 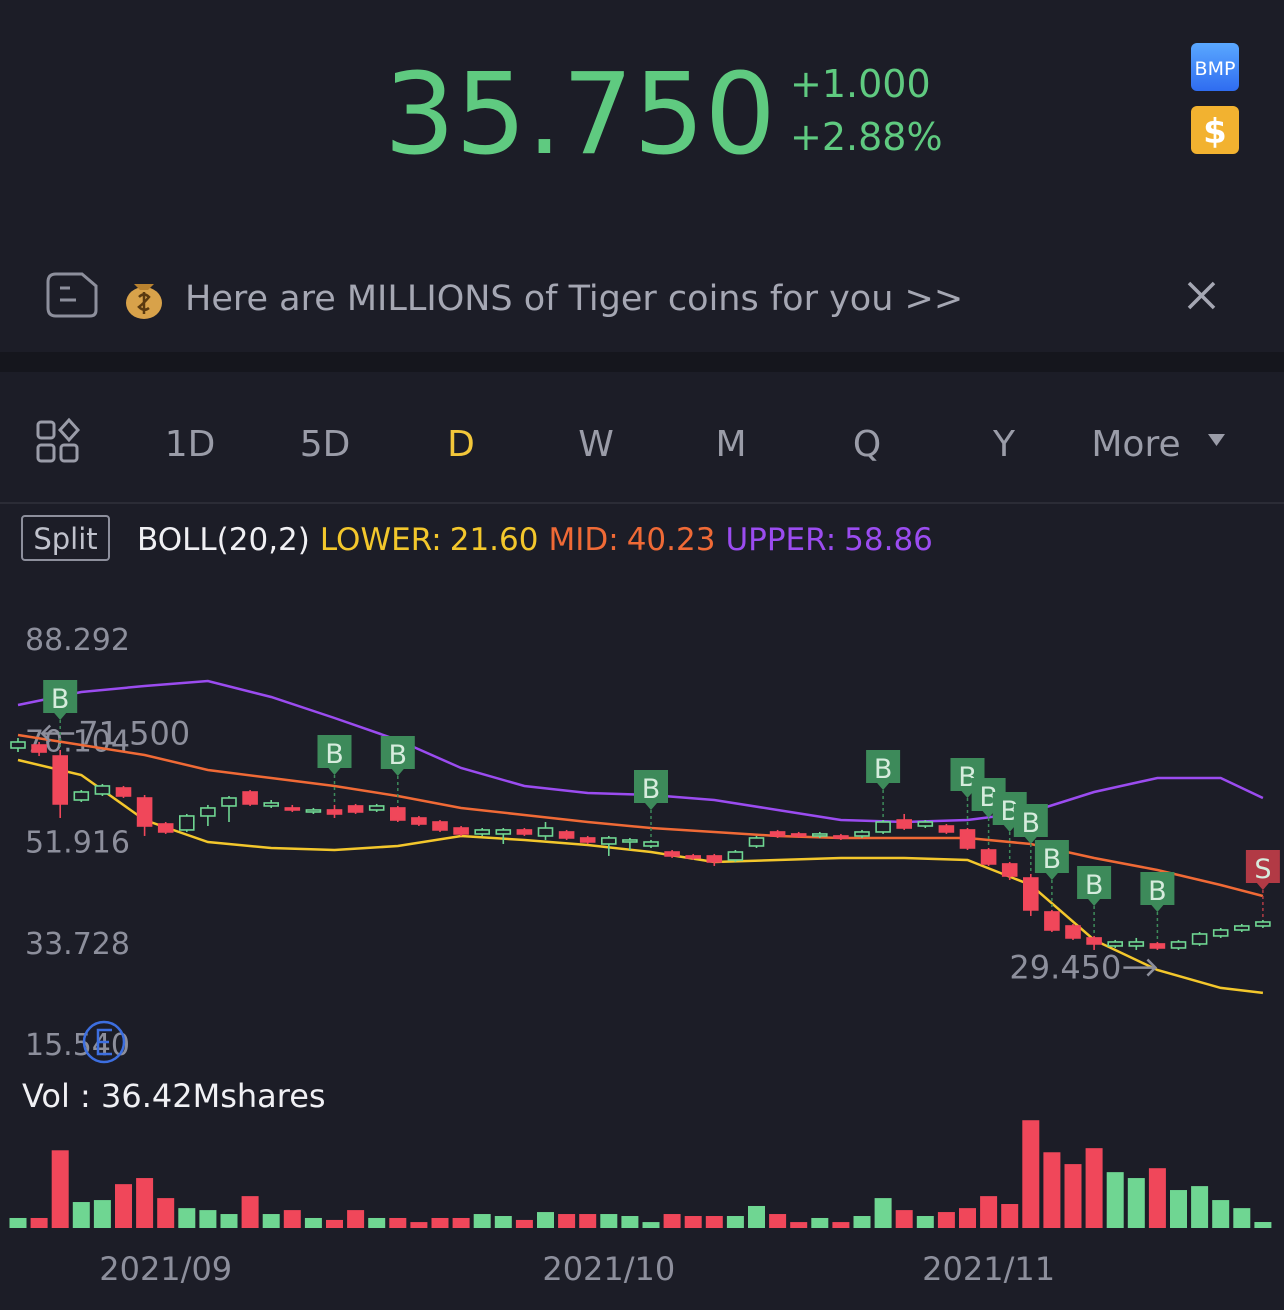 I want to click on x-tick-label: 2021/10, so click(x=608, y=1269).